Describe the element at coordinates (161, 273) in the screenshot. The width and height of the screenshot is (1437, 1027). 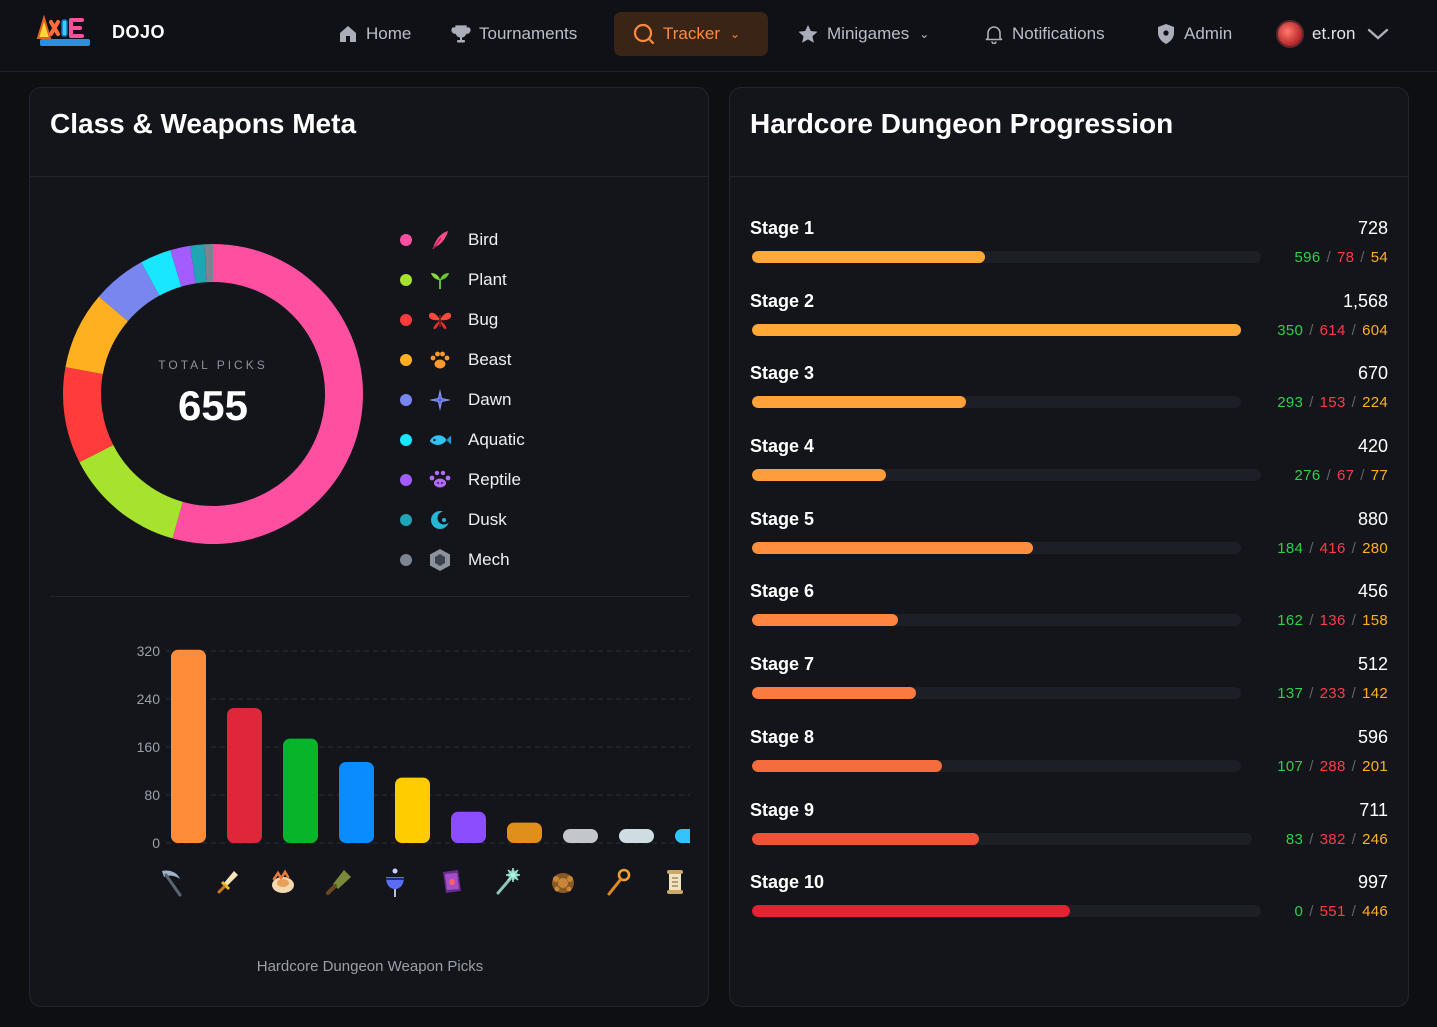
I see `donut-slice-aquatic` at that location.